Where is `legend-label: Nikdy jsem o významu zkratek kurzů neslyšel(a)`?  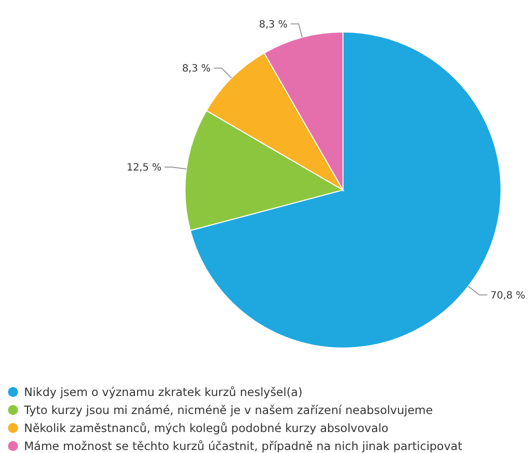
legend-label: Nikdy jsem o významu zkratek kurzů neslyšel(a) is located at coordinates (163, 392).